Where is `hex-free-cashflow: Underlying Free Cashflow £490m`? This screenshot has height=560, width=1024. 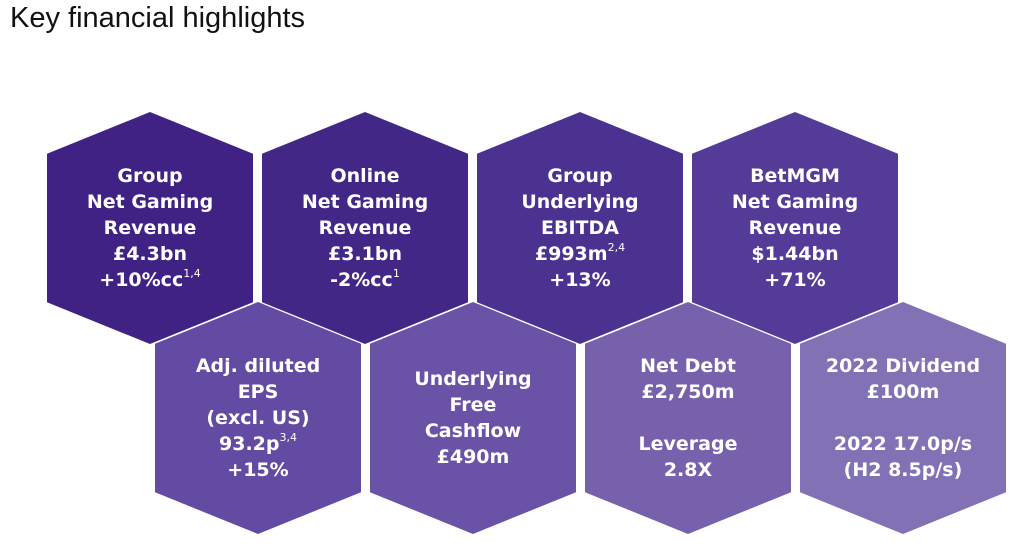 hex-free-cashflow: Underlying Free Cashflow £490m is located at coordinates (473, 418).